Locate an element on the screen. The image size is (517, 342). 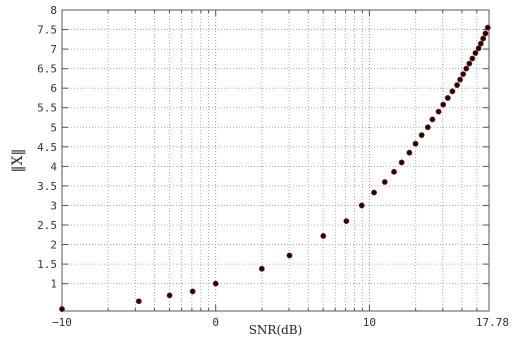
y-tick-label: 2.5 is located at coordinates (47, 225).